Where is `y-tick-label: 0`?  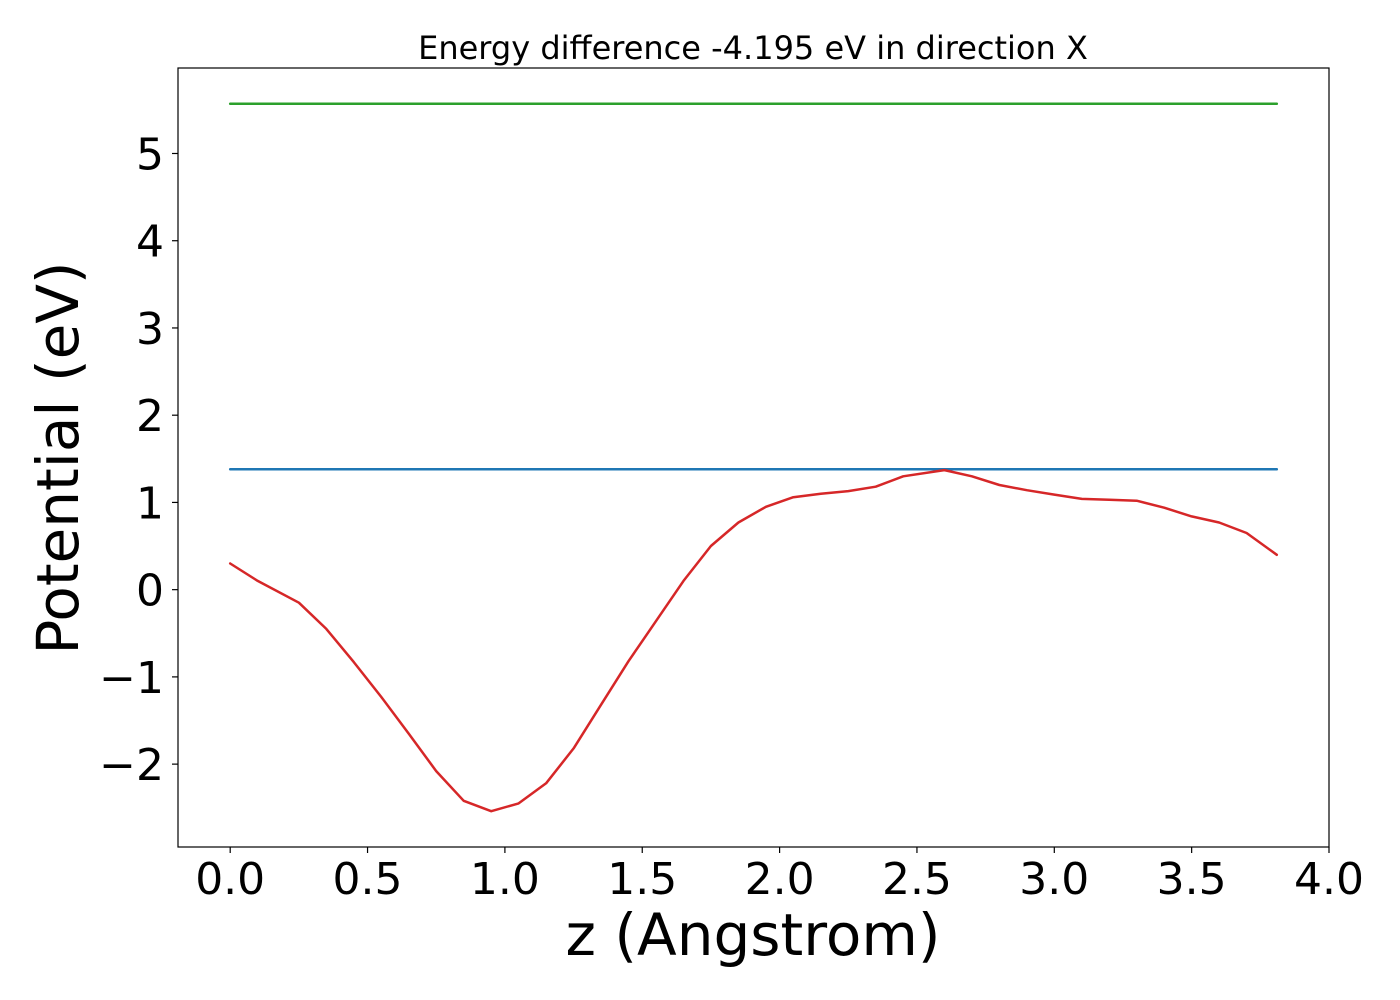 y-tick-label: 0 is located at coordinates (150, 591).